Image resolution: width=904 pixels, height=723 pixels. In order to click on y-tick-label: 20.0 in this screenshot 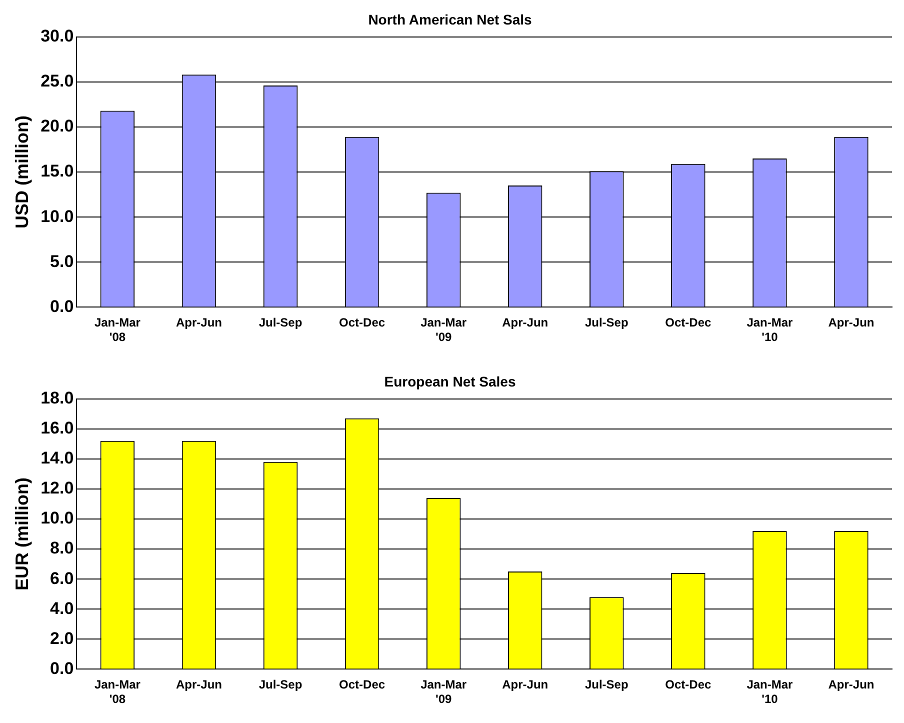, I will do `click(57, 126)`.